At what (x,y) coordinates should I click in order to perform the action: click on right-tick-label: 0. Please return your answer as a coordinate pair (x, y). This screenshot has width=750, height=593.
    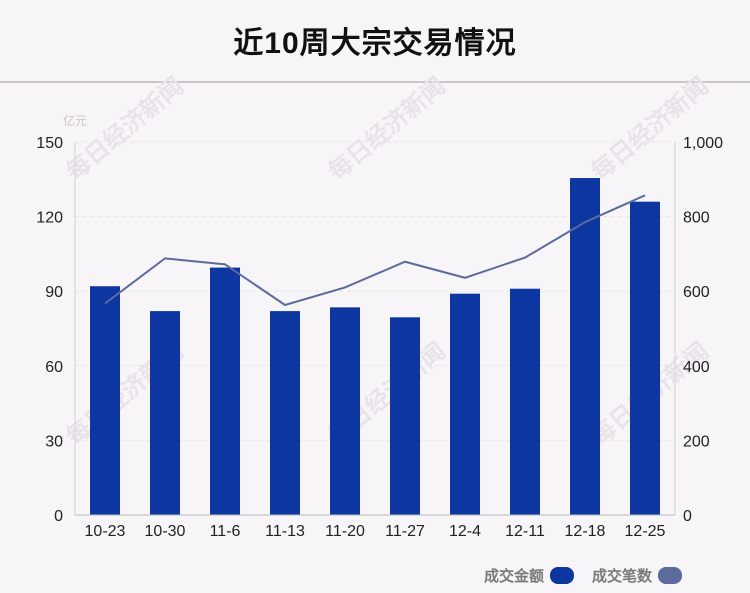
    Looking at the image, I should click on (687, 516).